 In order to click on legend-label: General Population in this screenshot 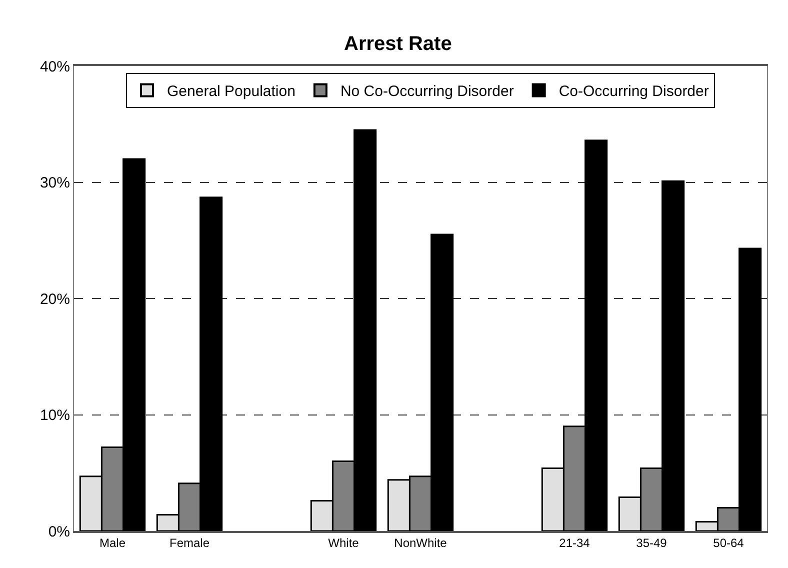, I will do `click(231, 91)`.